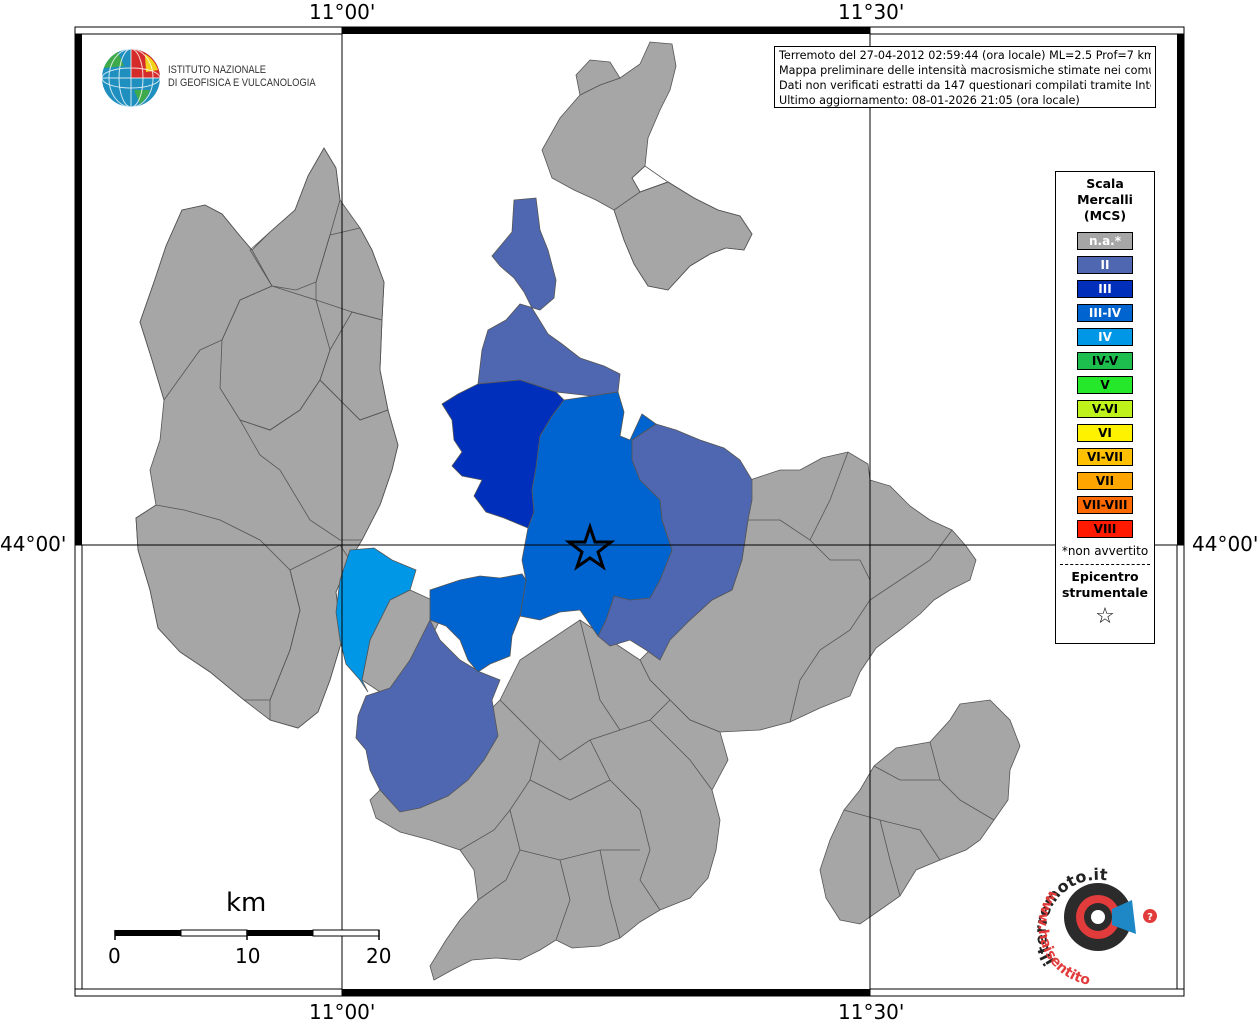 The width and height of the screenshot is (1257, 1024). Describe the element at coordinates (342, 1012) in the screenshot. I see `lon-label-bottom-11-00: 11°00'` at that location.